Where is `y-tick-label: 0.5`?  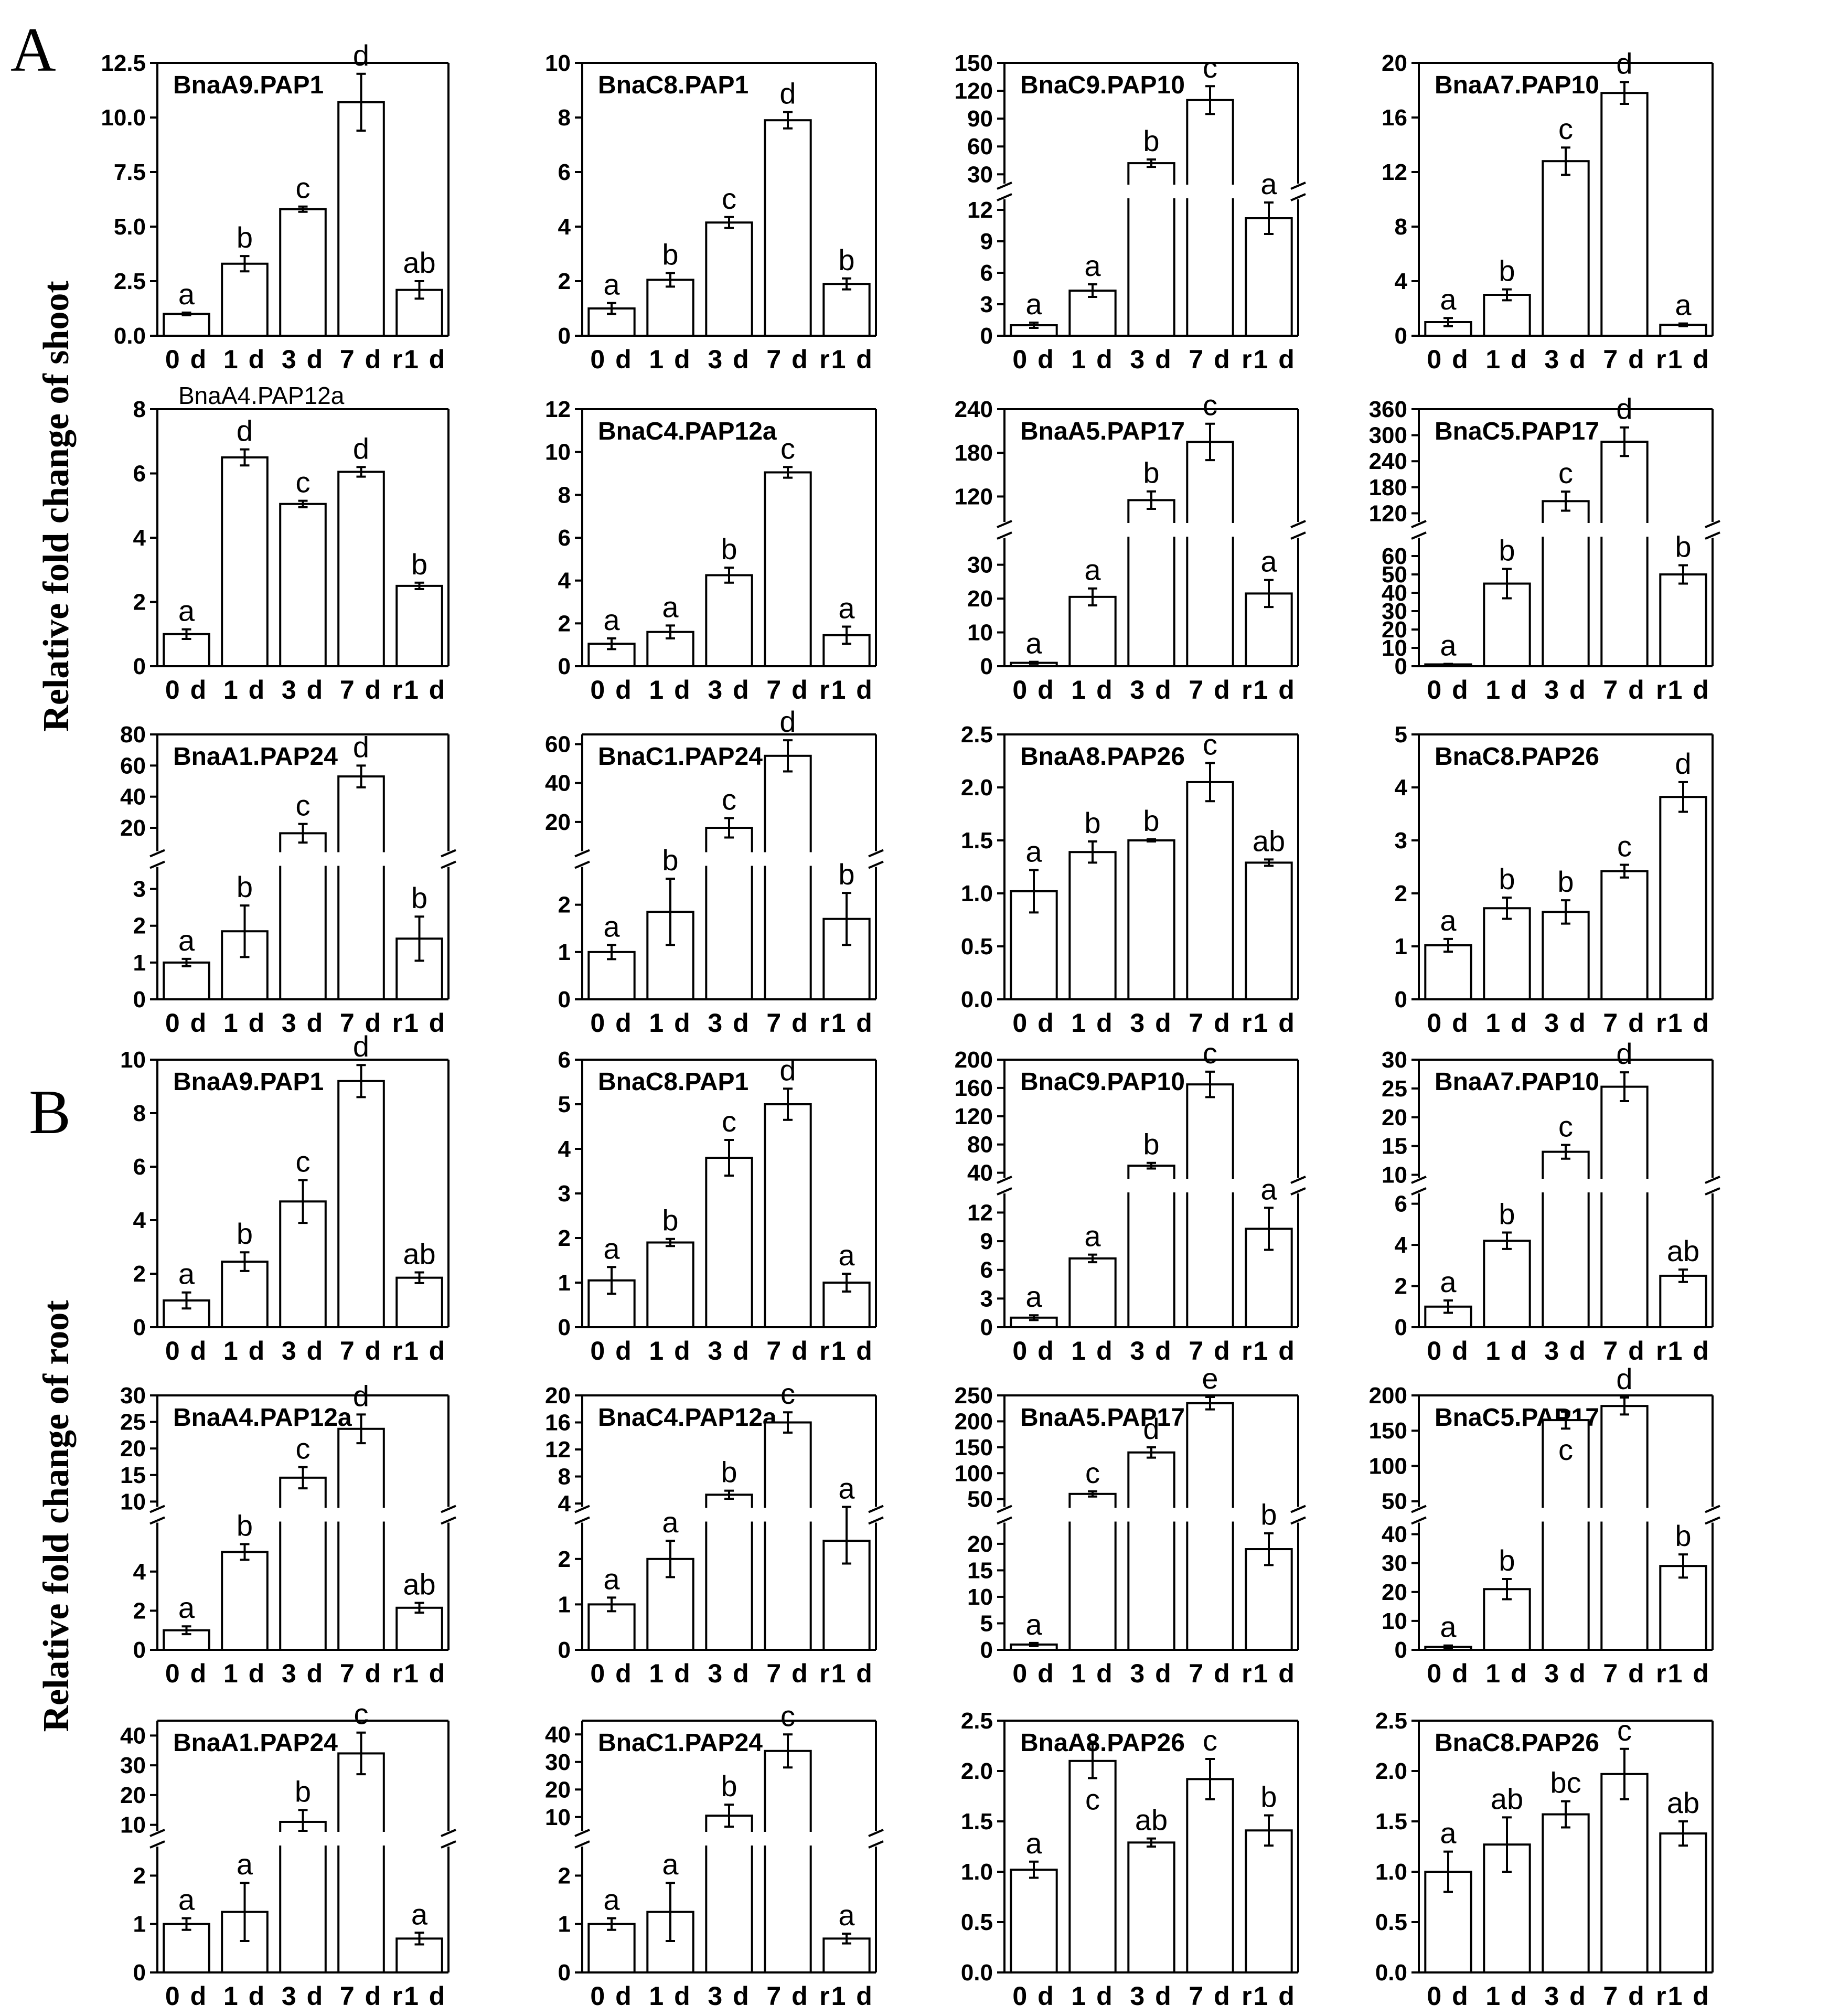 y-tick-label: 0.5 is located at coordinates (1391, 1922).